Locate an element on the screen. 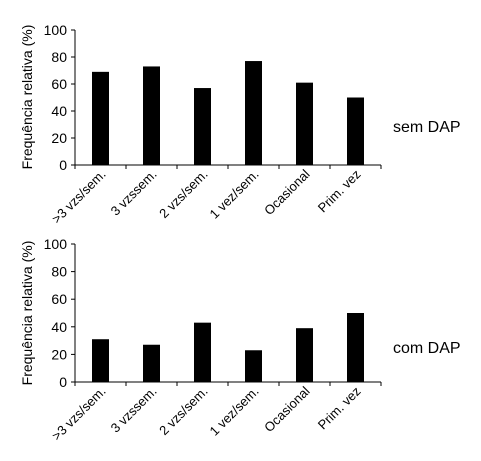 This screenshot has width=481, height=461. series-annotation: sem DAP is located at coordinates (427, 127).